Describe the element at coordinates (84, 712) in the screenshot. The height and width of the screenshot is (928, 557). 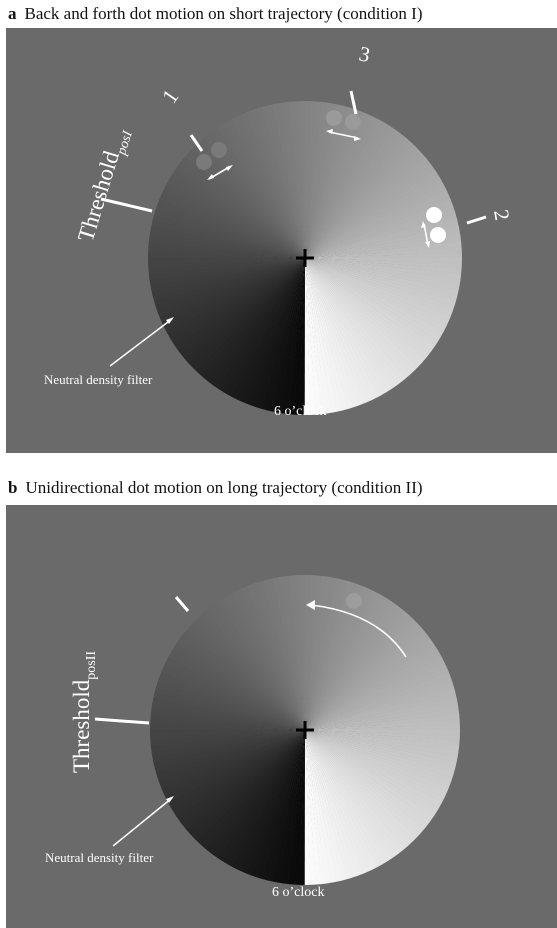
I see `threshold-label: ThresholdposII` at that location.